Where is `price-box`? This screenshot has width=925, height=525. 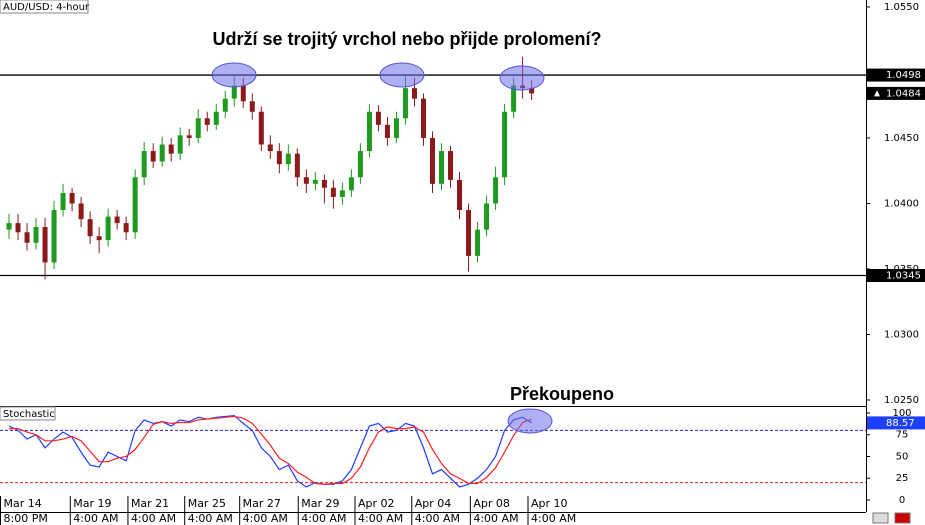
price-box is located at coordinates (896, 93).